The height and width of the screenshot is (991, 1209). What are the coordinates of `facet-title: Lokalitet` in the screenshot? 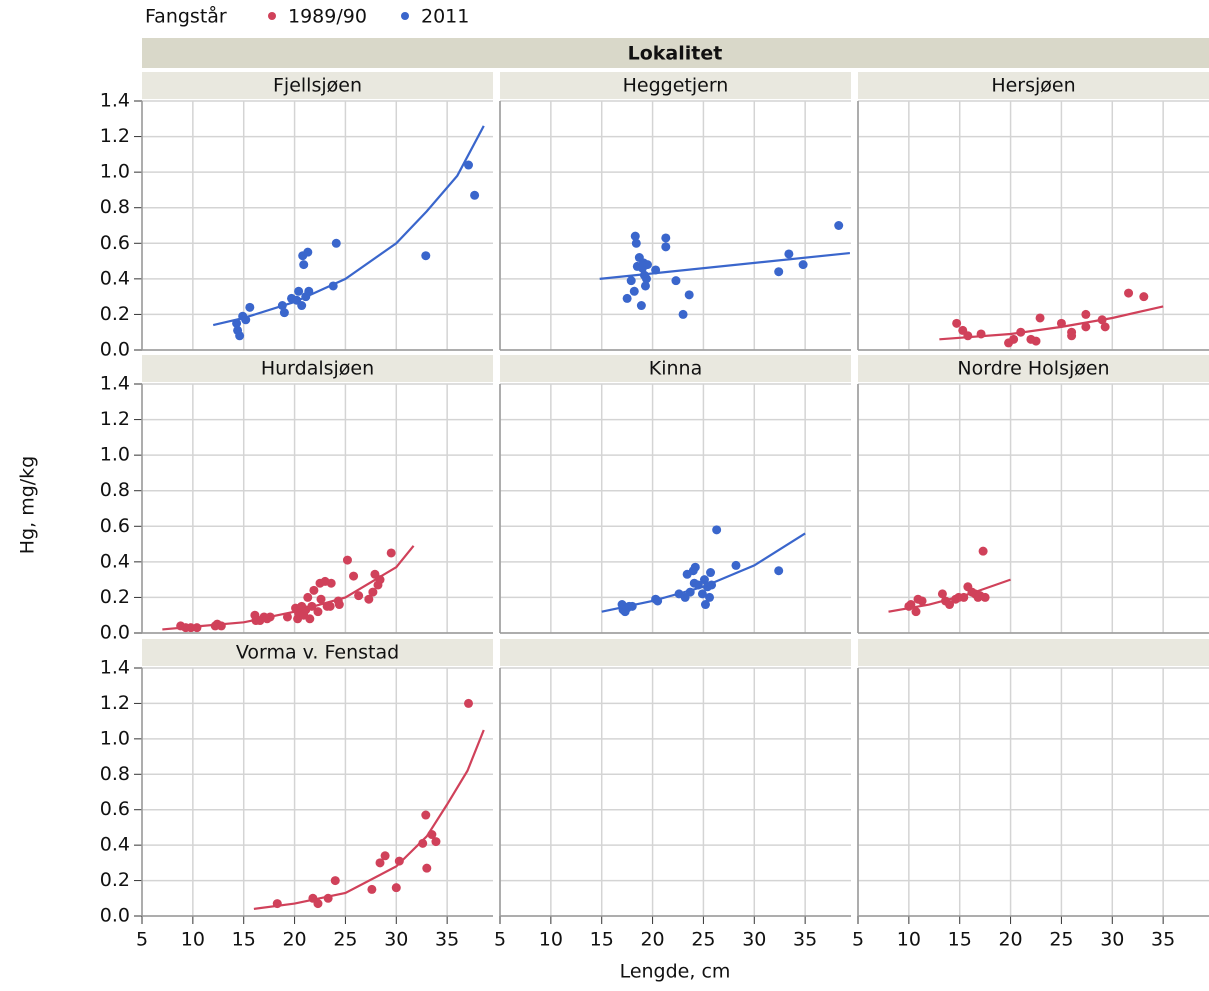 It's located at (675, 54).